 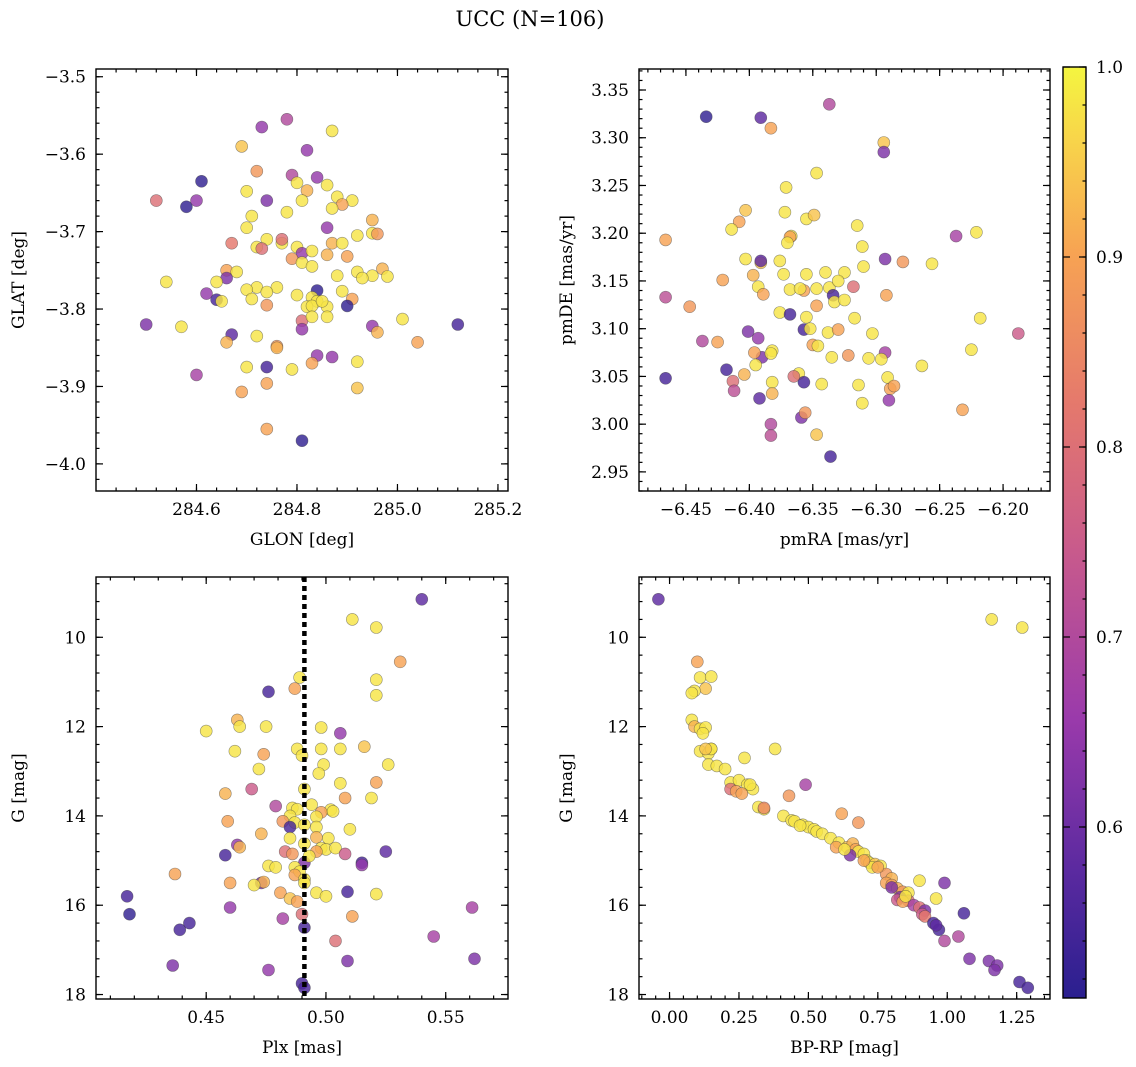 I want to click on y-tick-label: 3.25, so click(x=610, y=186).